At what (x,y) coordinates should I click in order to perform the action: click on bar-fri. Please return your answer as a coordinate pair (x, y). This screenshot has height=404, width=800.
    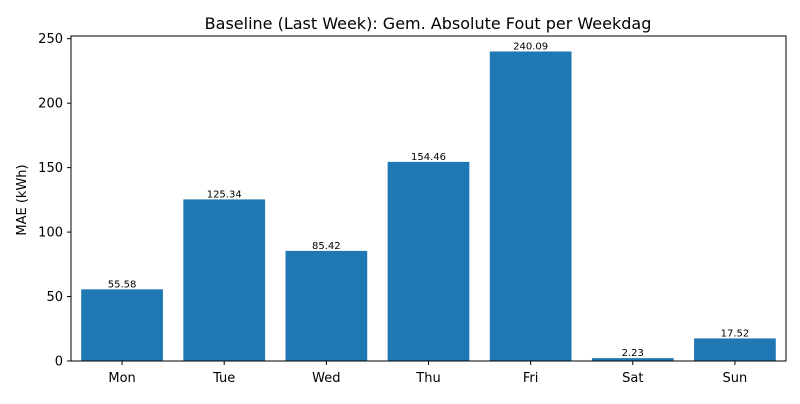
    Looking at the image, I should click on (530, 206).